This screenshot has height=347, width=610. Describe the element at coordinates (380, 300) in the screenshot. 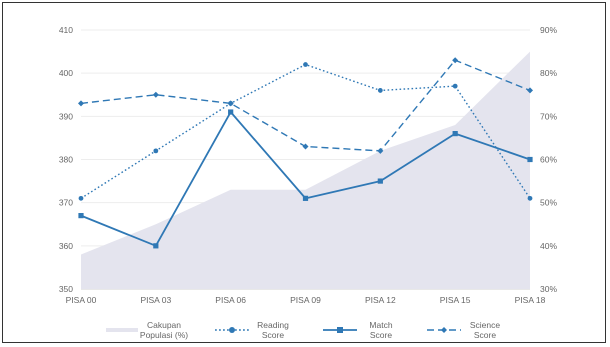

I see `x-tick-label: PISA 12` at that location.